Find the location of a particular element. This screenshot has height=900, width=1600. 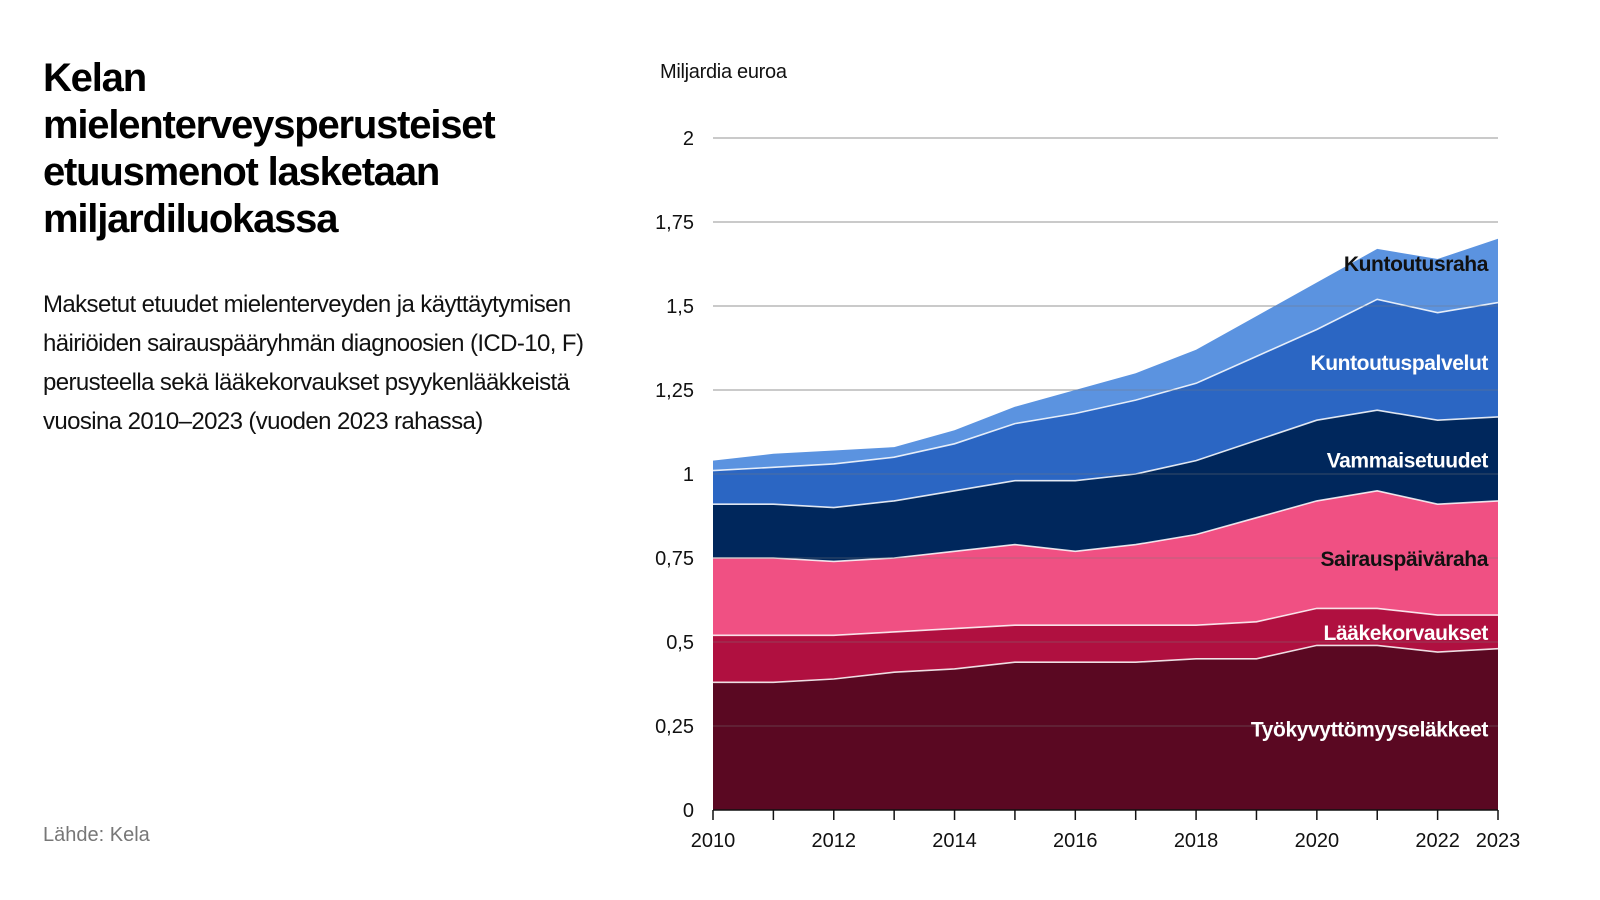

area-sairauspäiväraha is located at coordinates (1105, 563).